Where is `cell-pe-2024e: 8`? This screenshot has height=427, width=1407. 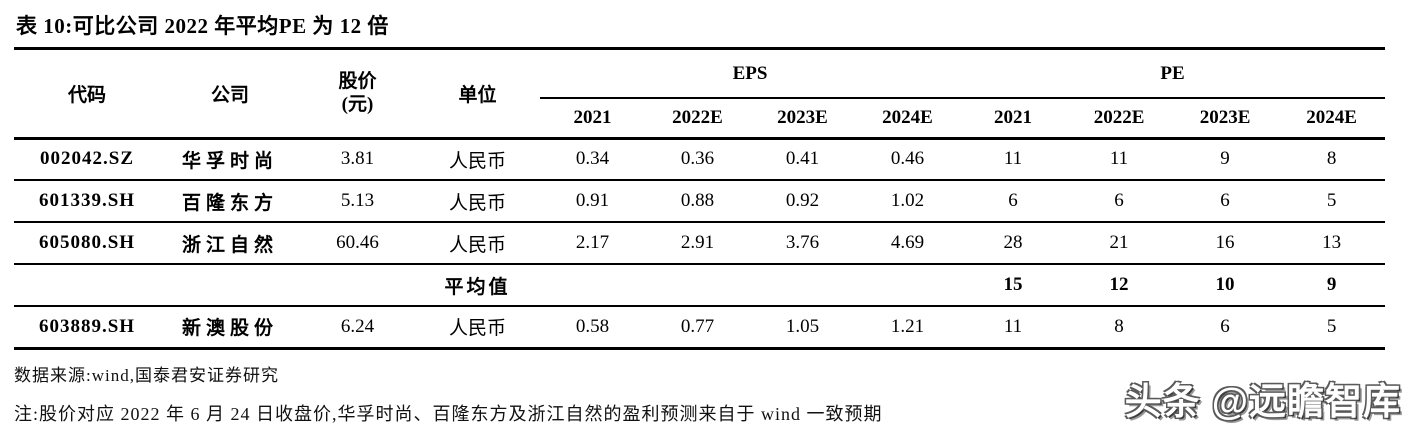
cell-pe-2024e: 8 is located at coordinates (1332, 159).